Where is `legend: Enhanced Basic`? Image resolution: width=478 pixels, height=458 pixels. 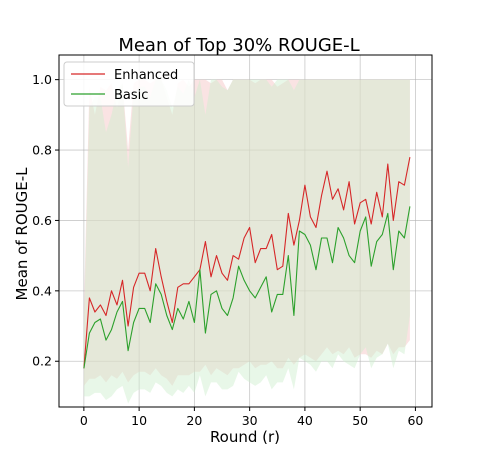
legend: Enhanced Basic is located at coordinates (129, 84).